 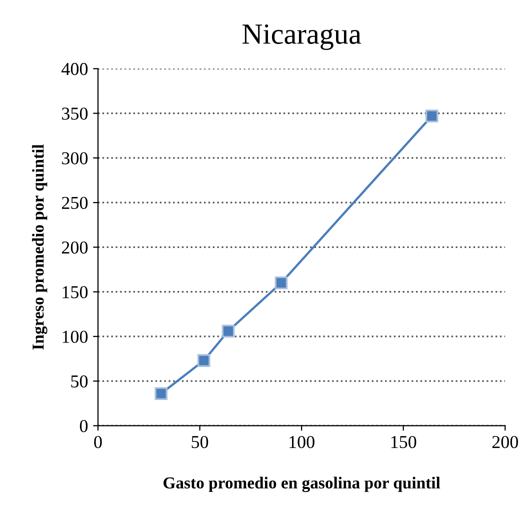 I want to click on x-tick-label: 100, so click(x=302, y=442).